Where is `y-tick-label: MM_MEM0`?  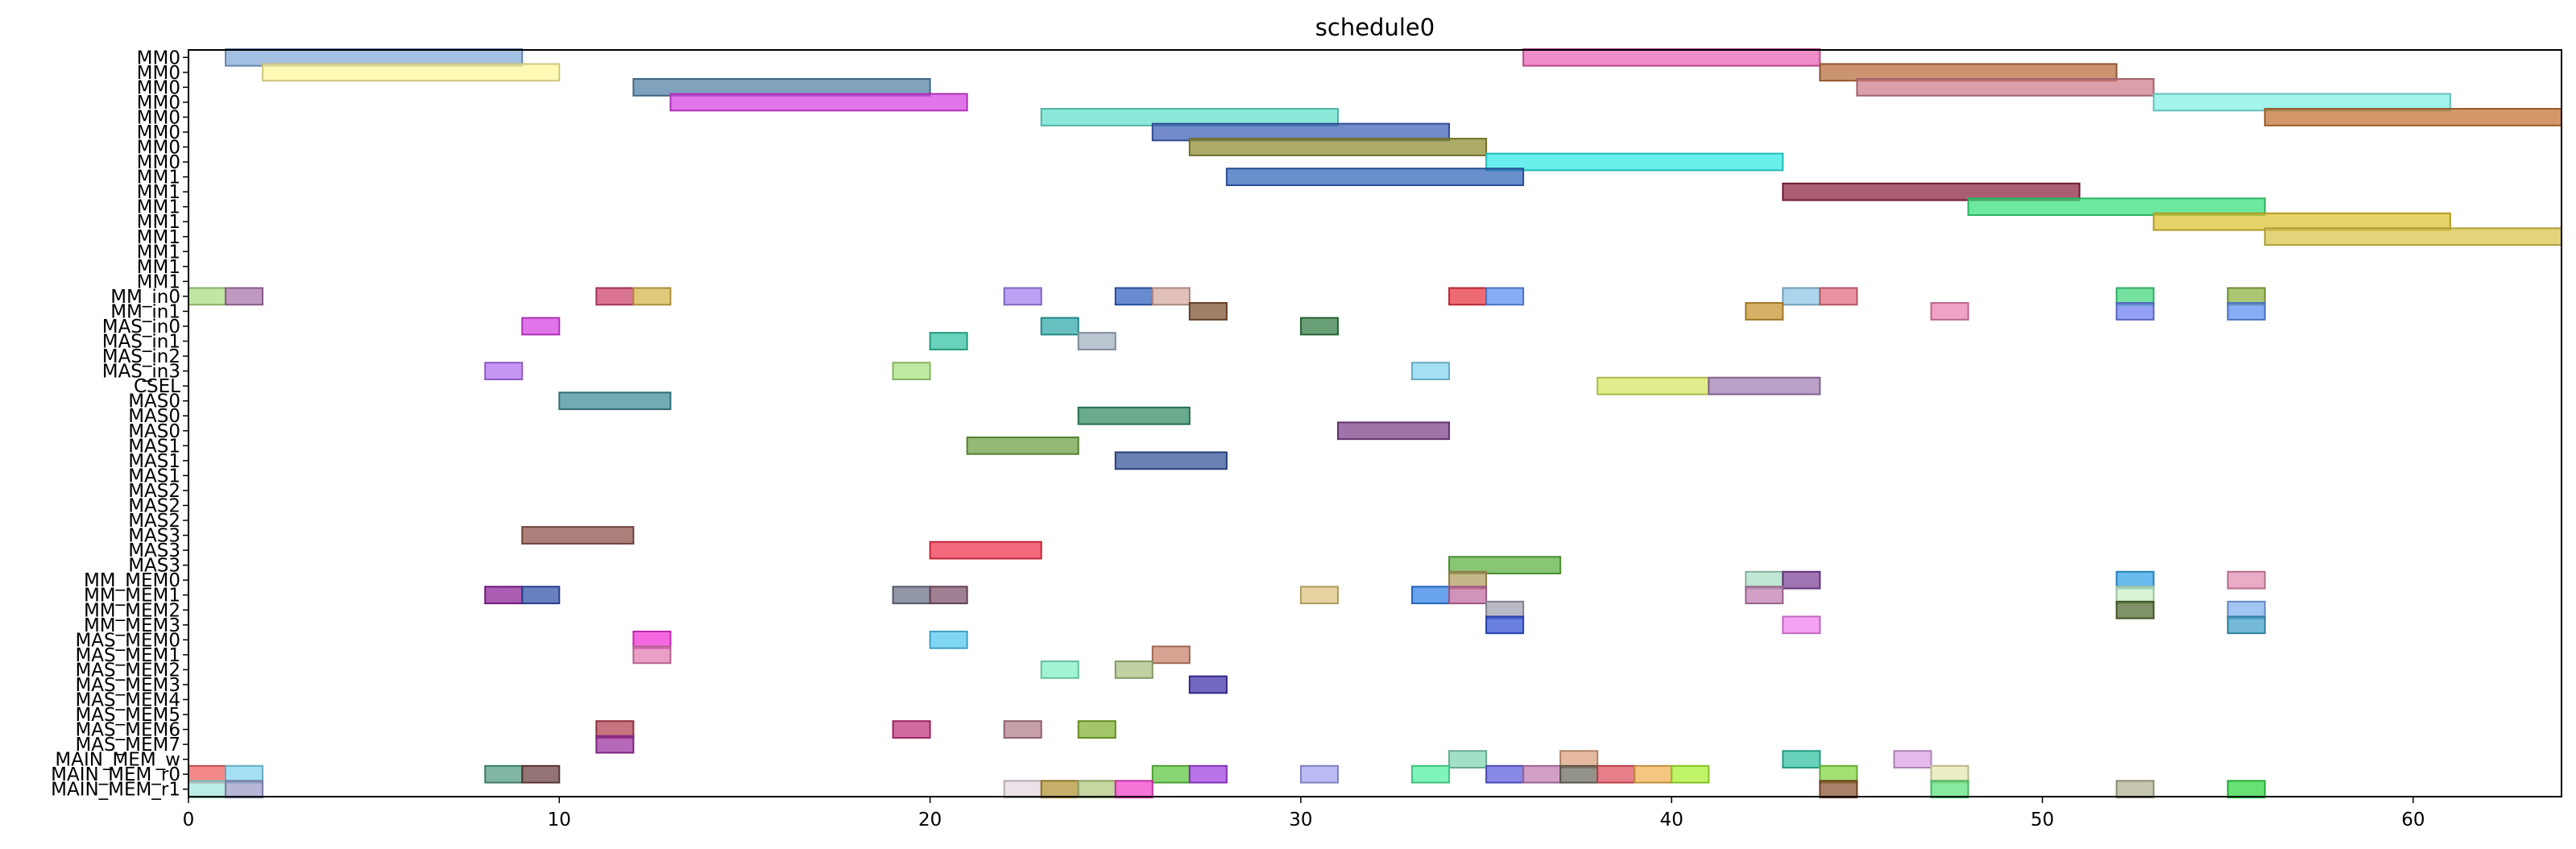 y-tick-label: MM_MEM0 is located at coordinates (132, 580).